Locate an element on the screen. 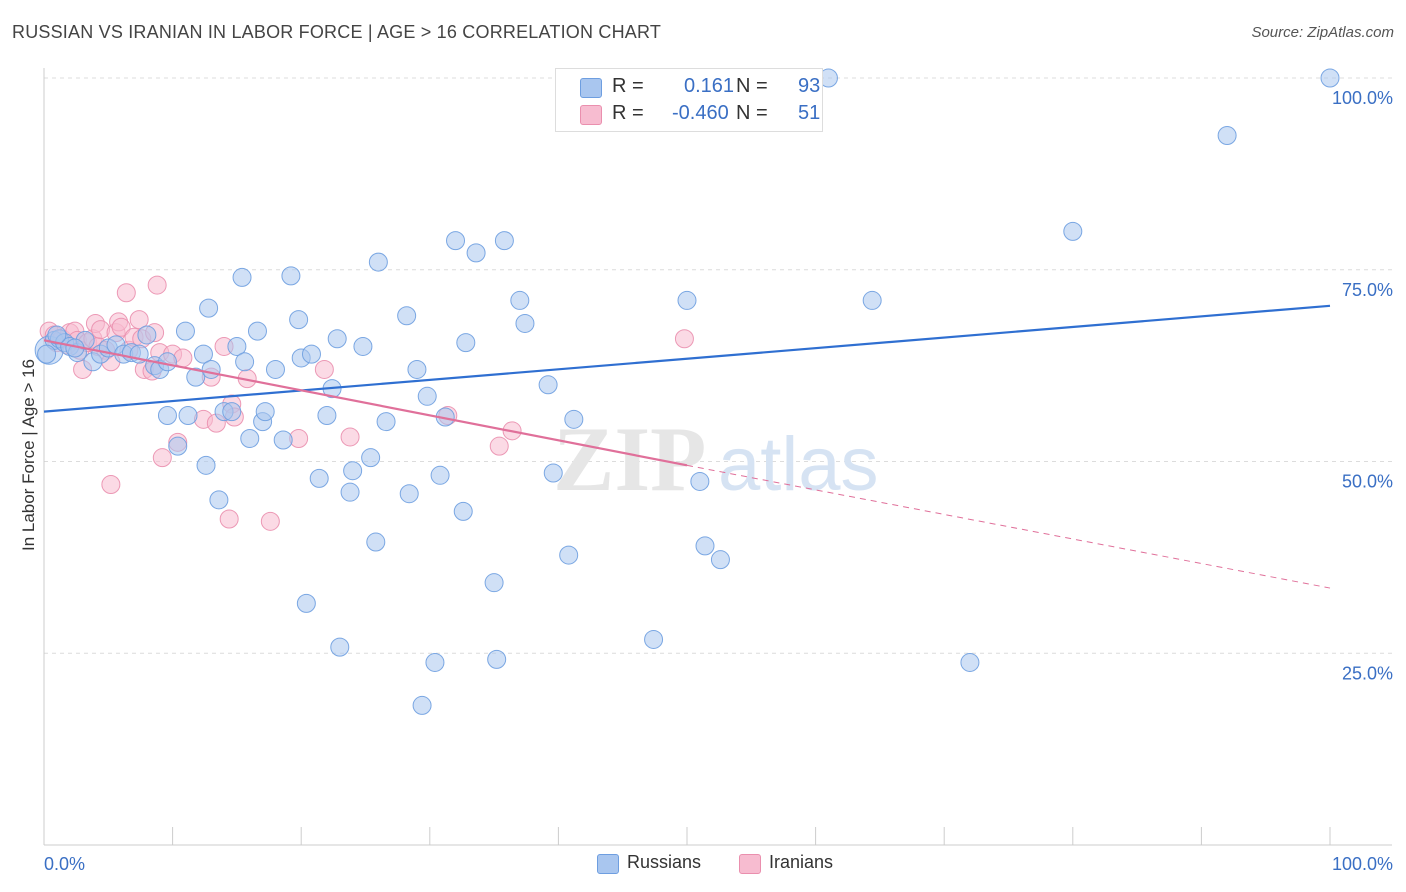 This screenshot has height=892, width=1406. legend-n-value: 51 is located at coordinates (809, 113).